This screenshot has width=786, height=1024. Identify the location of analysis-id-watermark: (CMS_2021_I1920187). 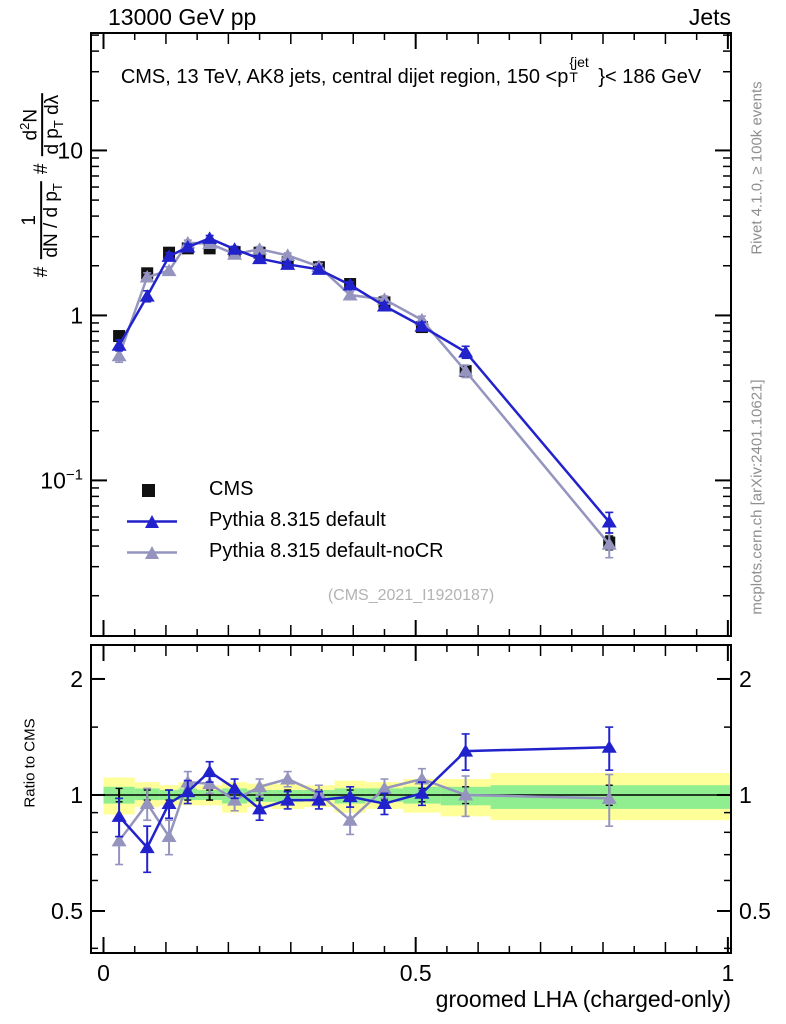
(411, 595).